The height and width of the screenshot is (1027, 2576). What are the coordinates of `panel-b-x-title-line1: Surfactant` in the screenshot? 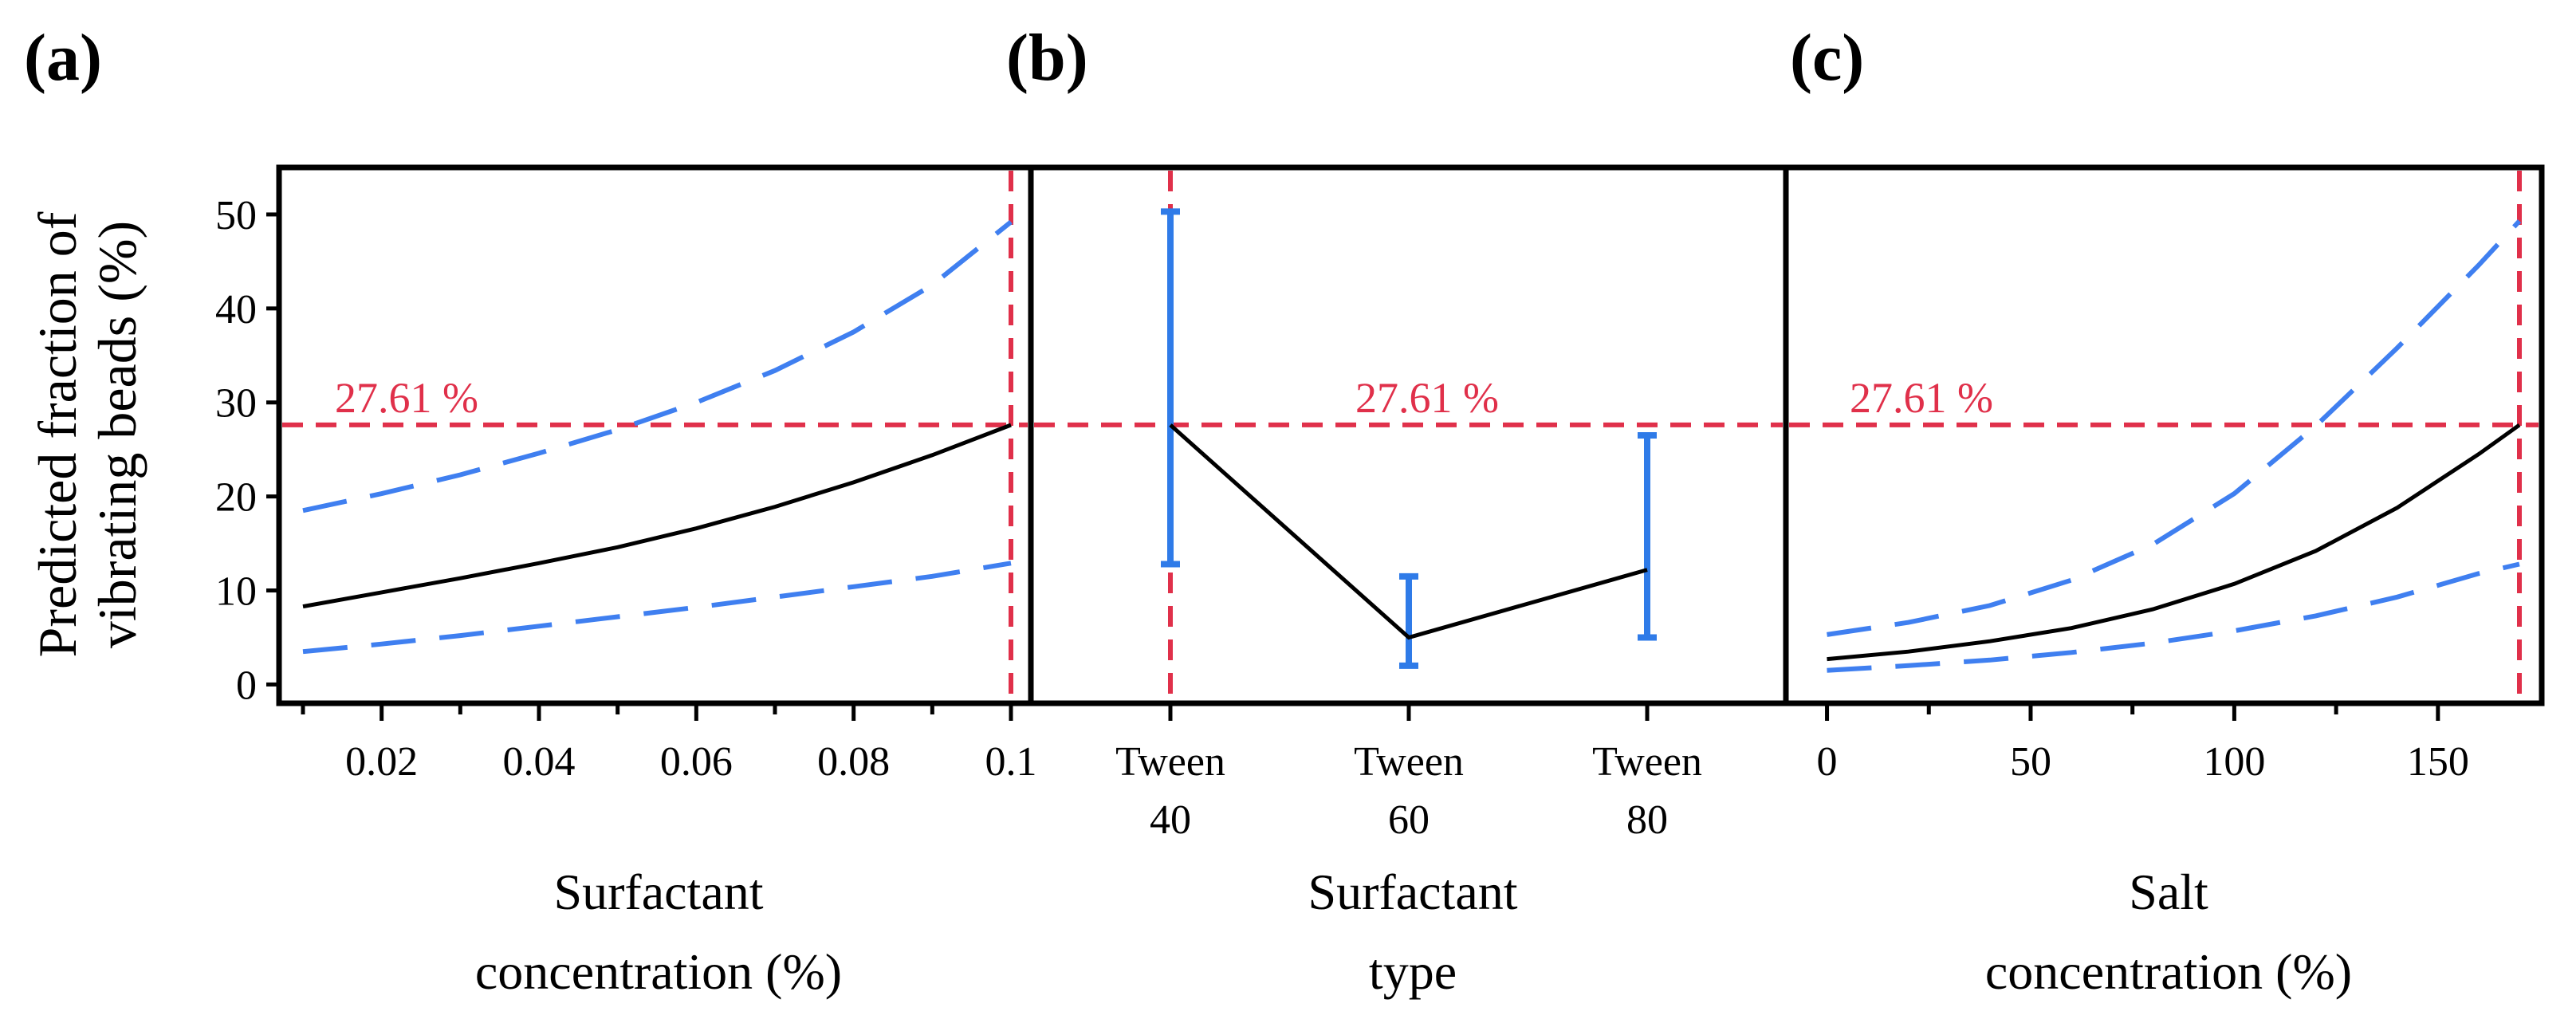 It's located at (1413, 892).